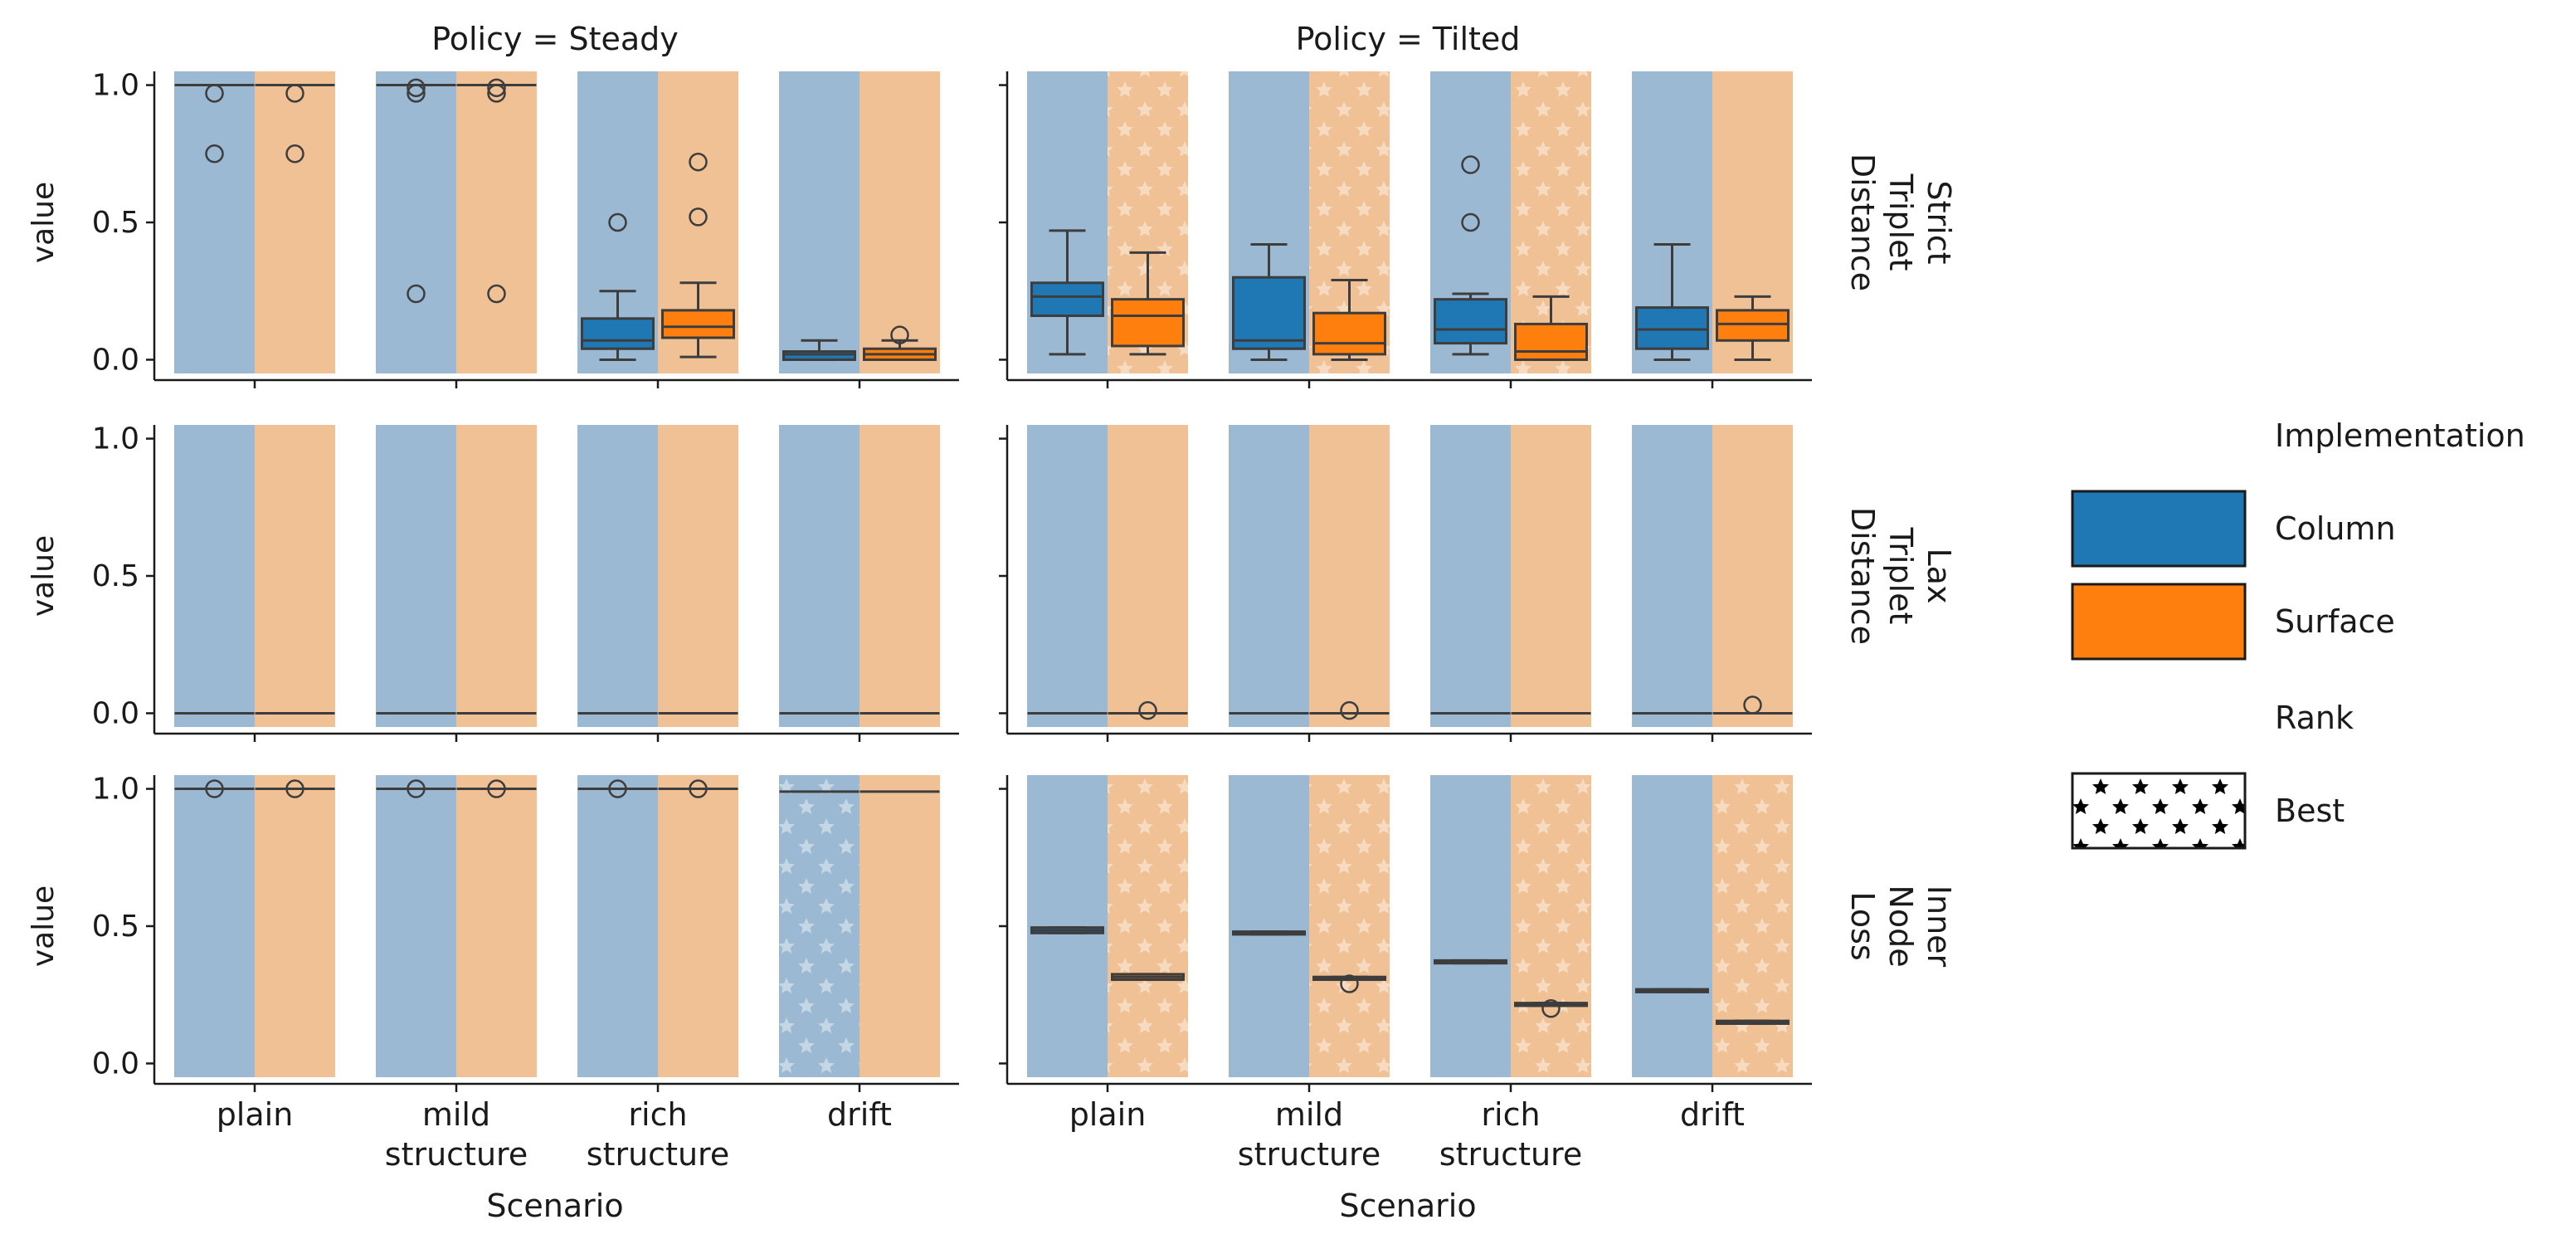 The height and width of the screenshot is (1244, 2576). What do you see at coordinates (1309, 1135) in the screenshot?
I see `x-tick-label: mild structure` at bounding box center [1309, 1135].